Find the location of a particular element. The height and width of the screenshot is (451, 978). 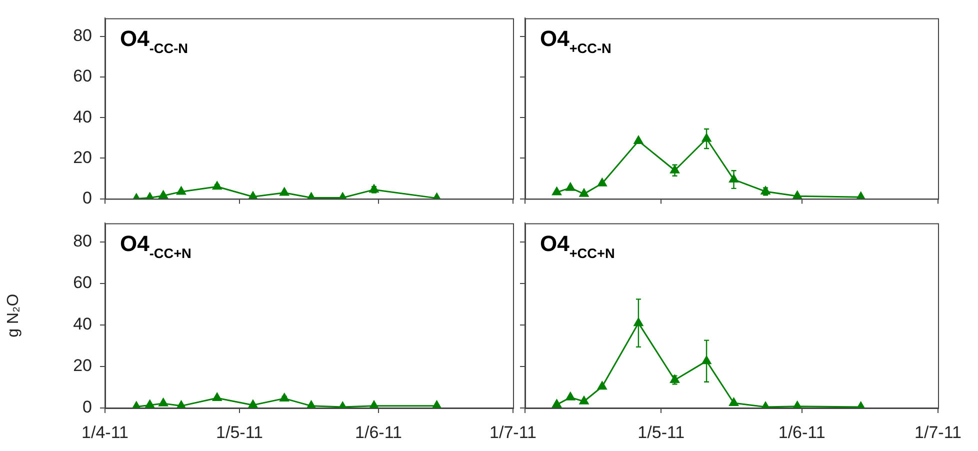

y-axis-title: g N₂O is located at coordinates (13, 316).